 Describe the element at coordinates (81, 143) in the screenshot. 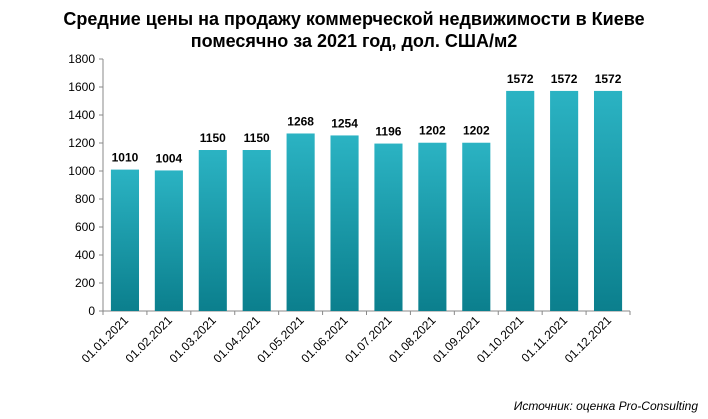

I see `y-tick-label: 1200` at that location.